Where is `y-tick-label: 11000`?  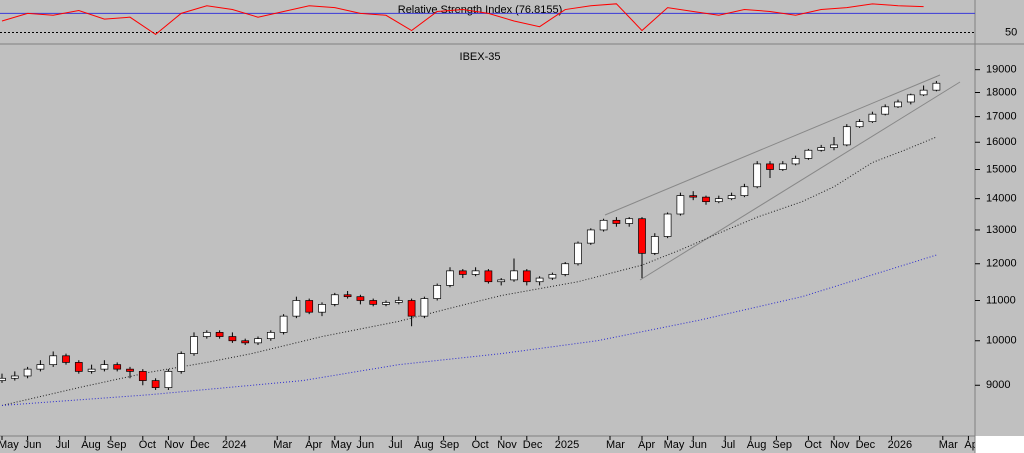
y-tick-label: 11000 is located at coordinates (1001, 300).